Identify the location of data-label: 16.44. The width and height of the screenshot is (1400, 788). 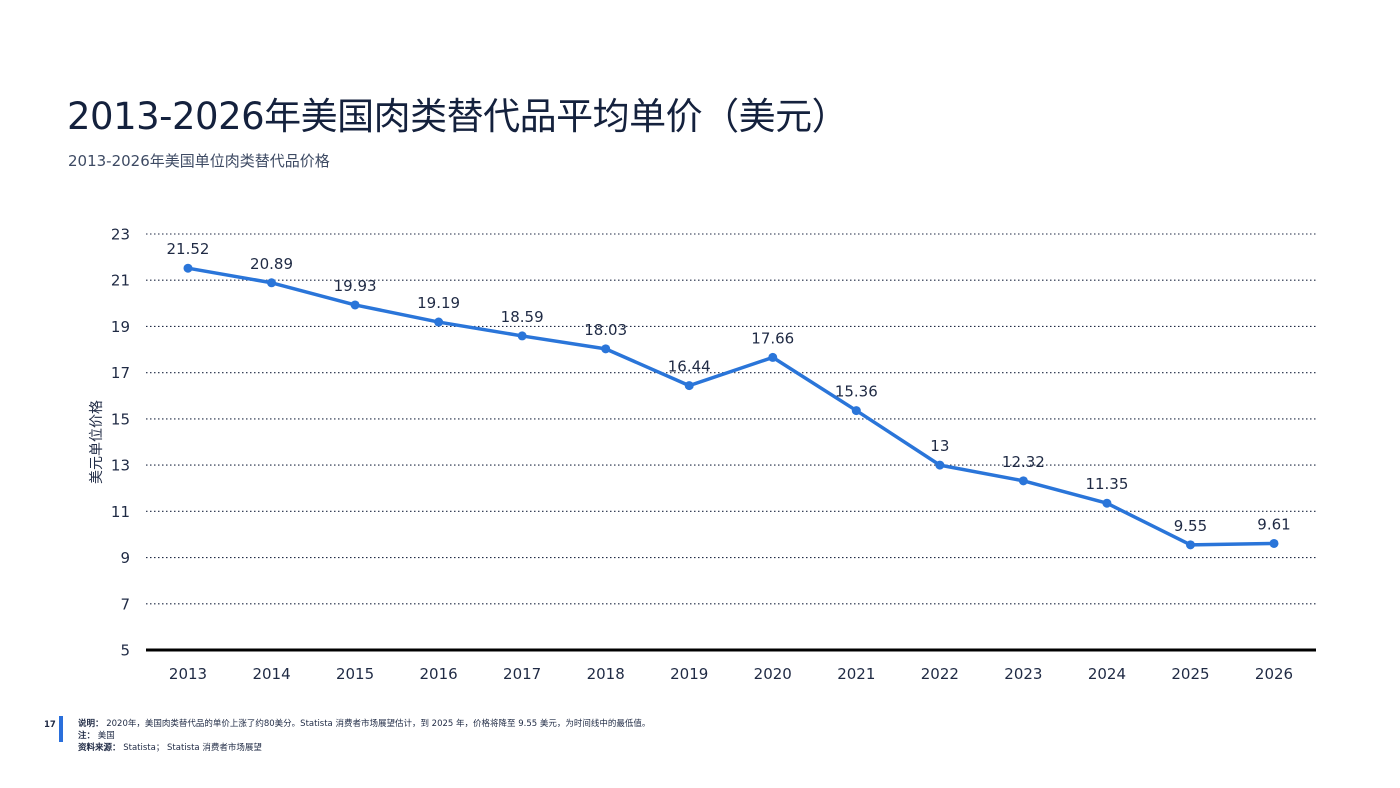
(689, 367).